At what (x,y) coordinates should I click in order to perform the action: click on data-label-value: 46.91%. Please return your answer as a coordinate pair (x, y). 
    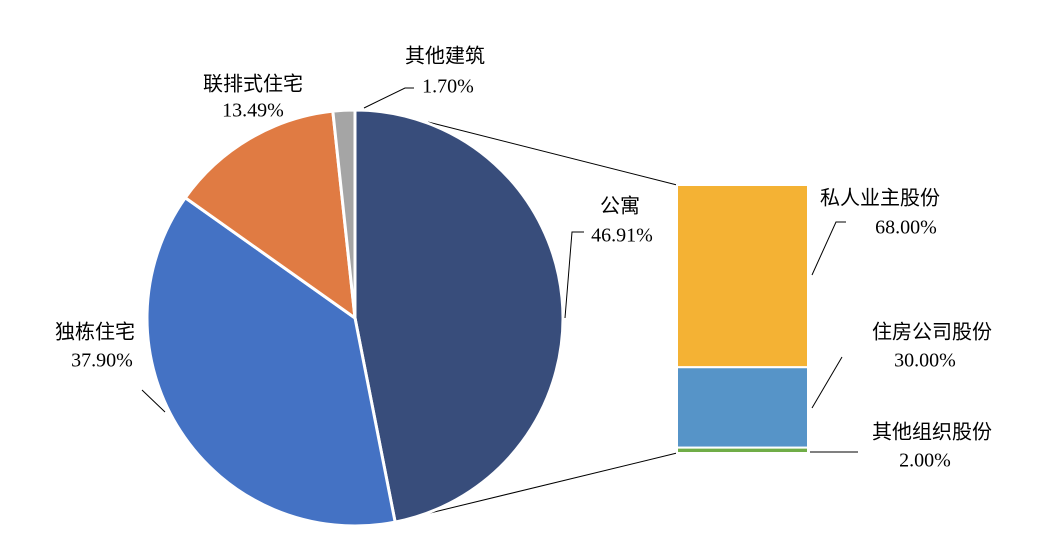
    Looking at the image, I should click on (622, 236).